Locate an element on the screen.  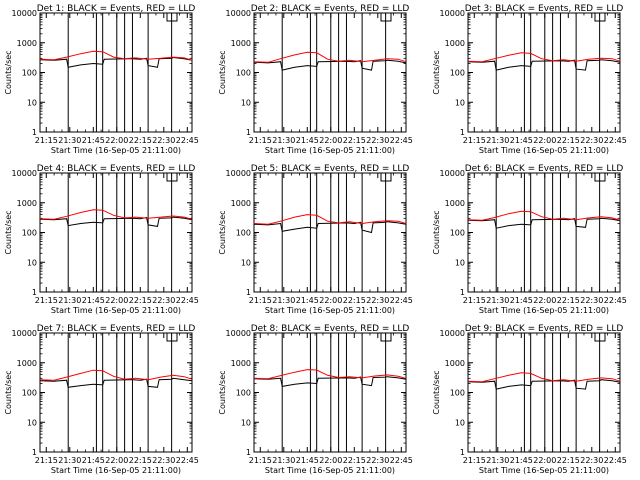
panel-title: Det 5: BLACK = Events, RED = LLD is located at coordinates (330, 169).